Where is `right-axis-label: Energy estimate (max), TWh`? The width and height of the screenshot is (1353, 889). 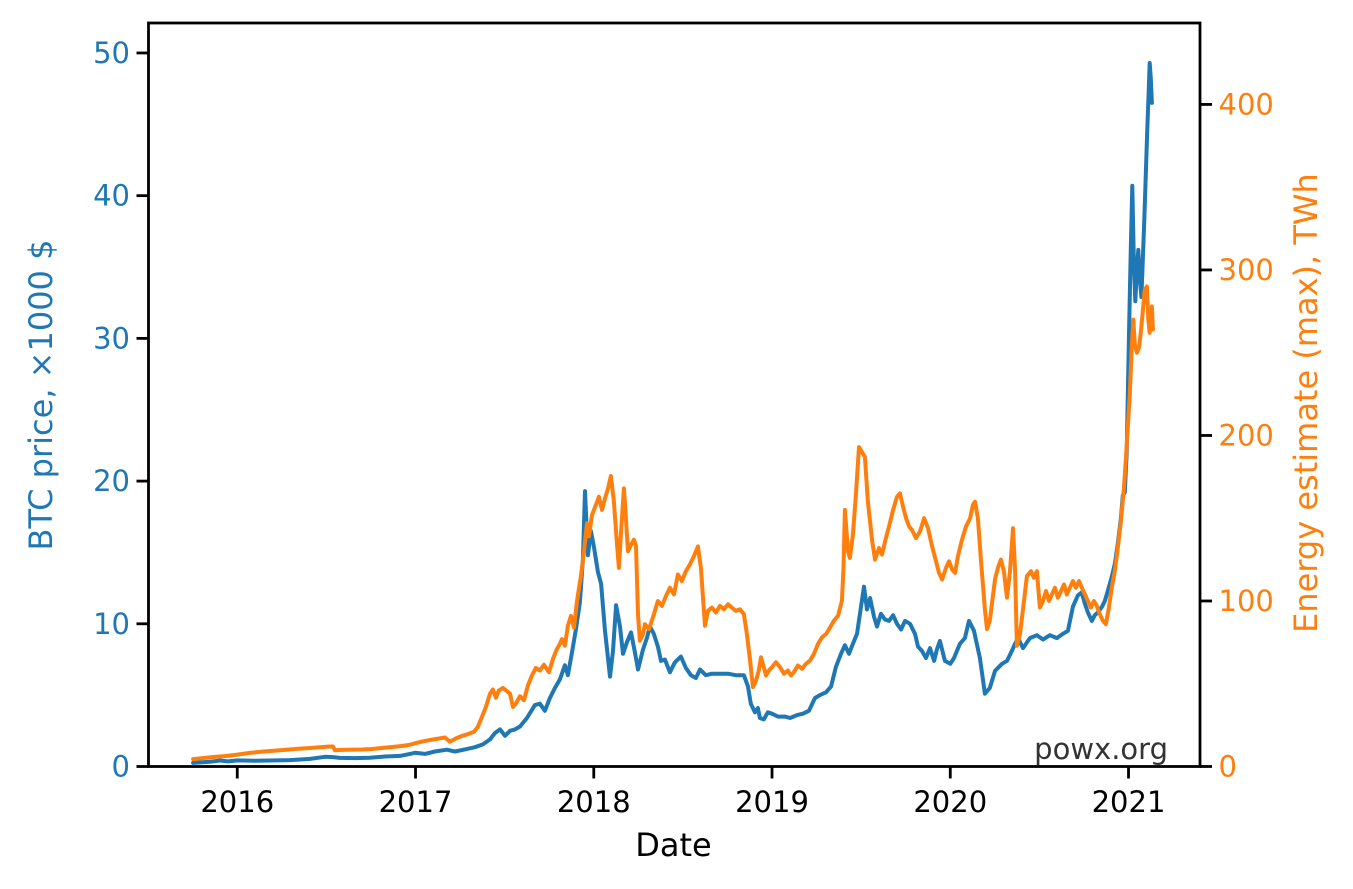 right-axis-label: Energy estimate (max), TWh is located at coordinates (1306, 403).